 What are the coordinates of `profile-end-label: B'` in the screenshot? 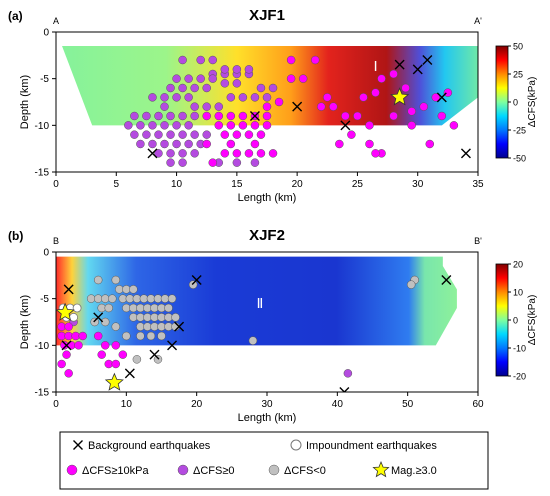 It's located at (478, 241).